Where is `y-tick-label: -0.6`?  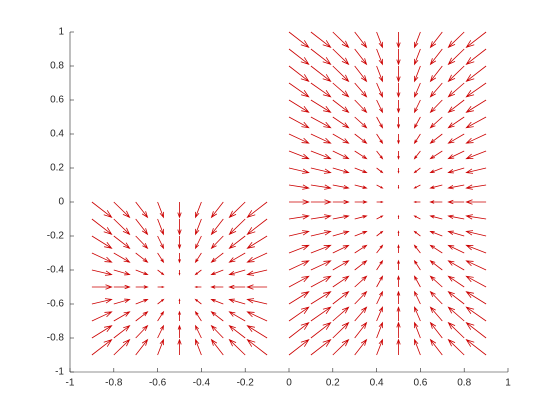 y-tick-label: -0.6 is located at coordinates (56, 304).